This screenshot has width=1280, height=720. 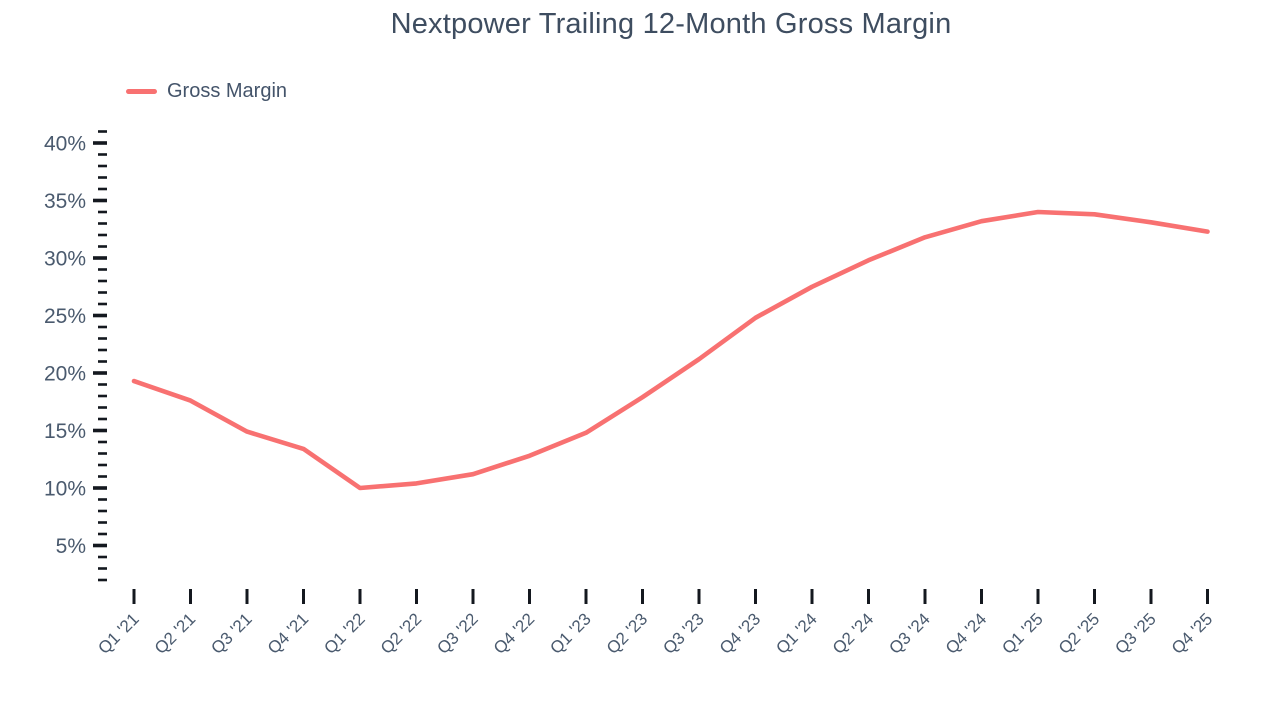 I want to click on legend-line-swatch-icon, so click(x=141, y=91).